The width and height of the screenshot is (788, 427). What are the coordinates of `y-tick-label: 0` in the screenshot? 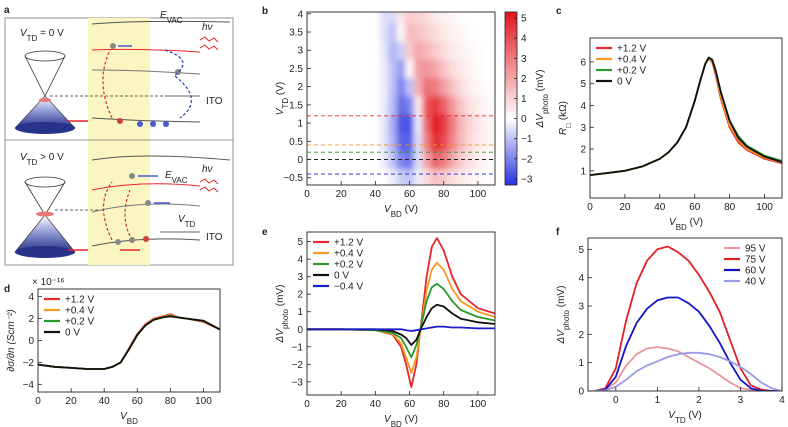 It's located at (300, 160).